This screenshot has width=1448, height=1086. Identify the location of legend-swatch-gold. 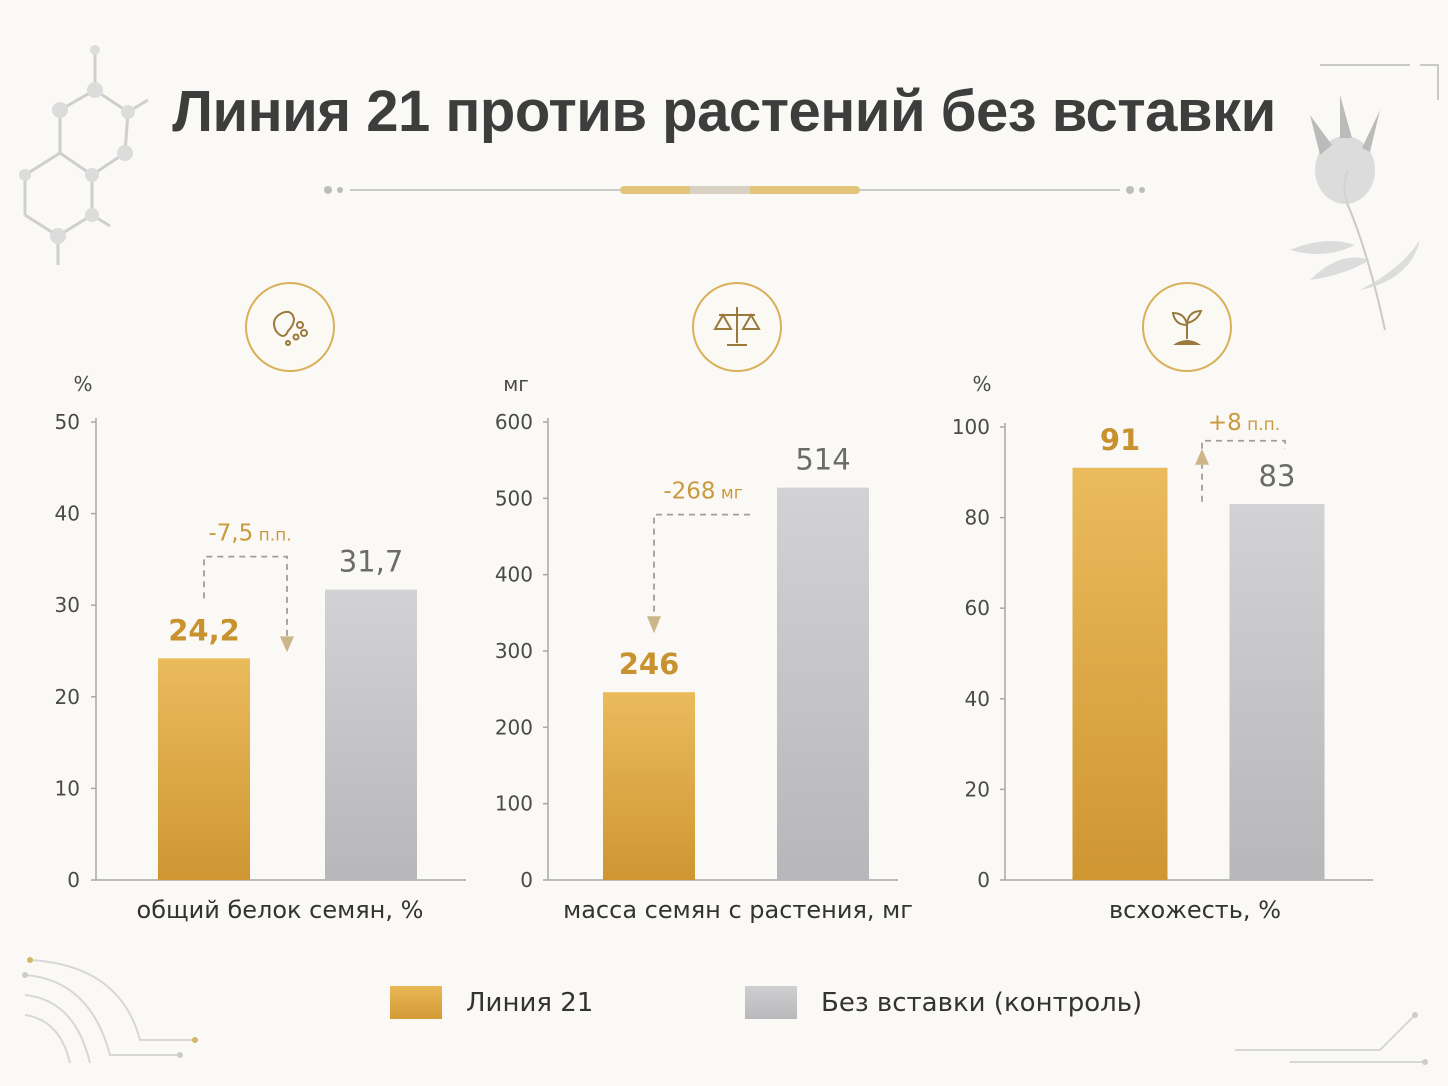
(416, 1002).